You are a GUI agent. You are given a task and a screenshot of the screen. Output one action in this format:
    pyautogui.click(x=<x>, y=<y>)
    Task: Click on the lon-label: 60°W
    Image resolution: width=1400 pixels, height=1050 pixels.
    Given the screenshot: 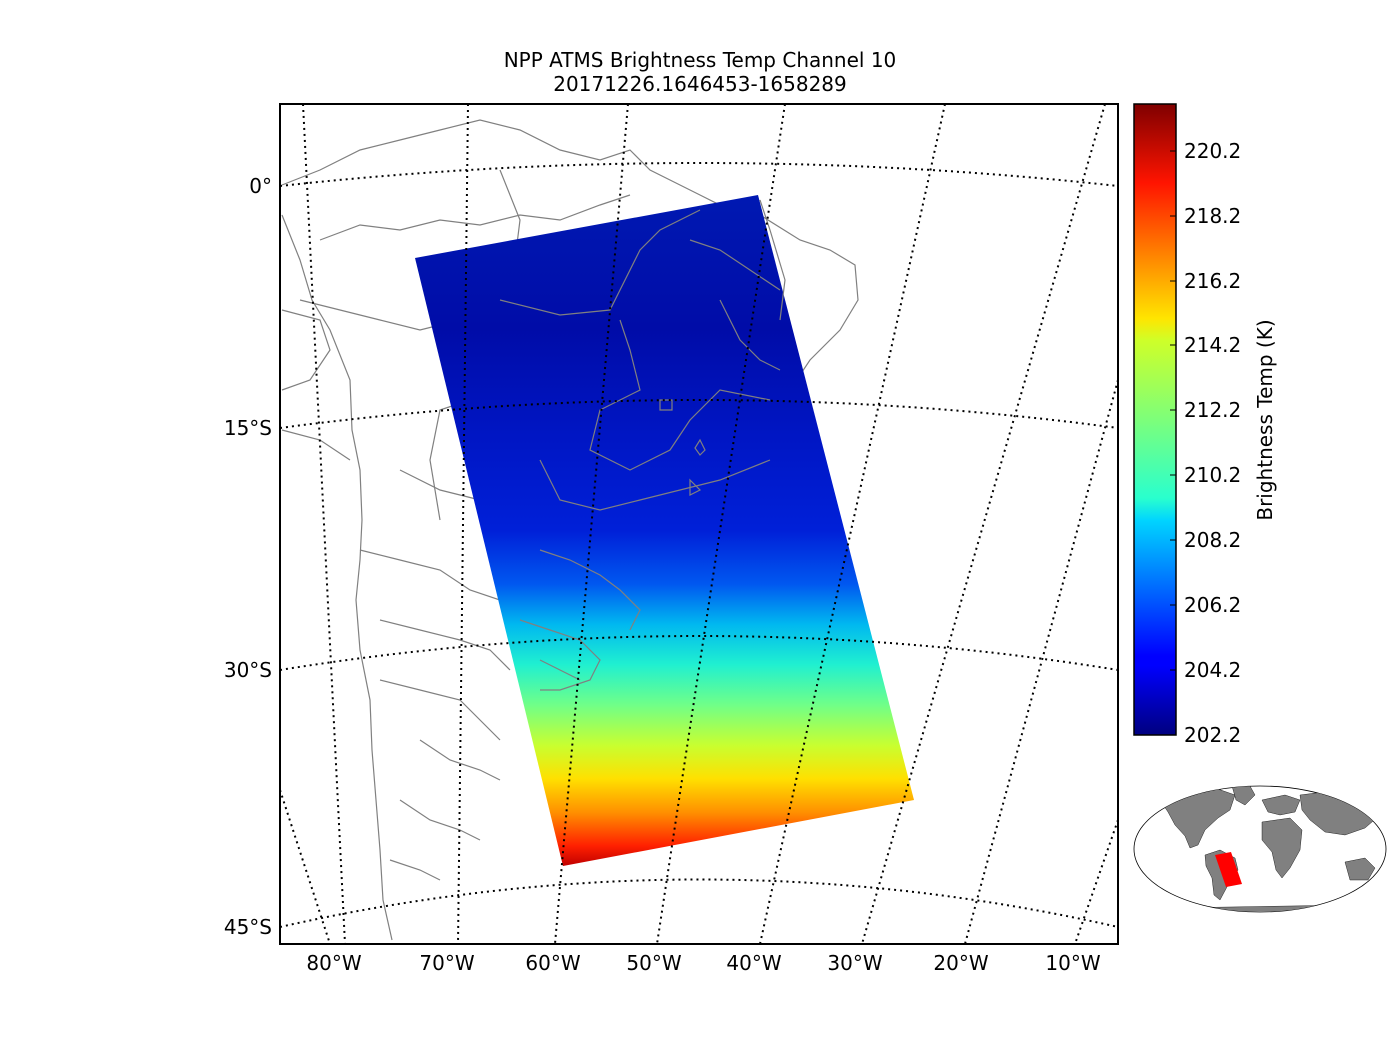 What is the action you would take?
    pyautogui.click(x=552, y=963)
    